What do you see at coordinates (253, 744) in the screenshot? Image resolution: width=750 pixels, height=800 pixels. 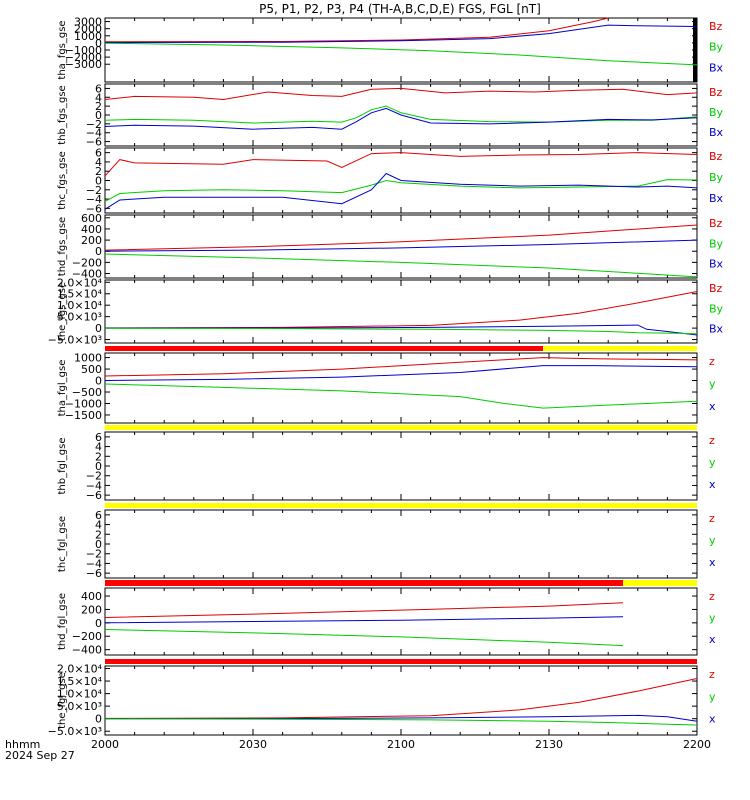 I see `x-tick-label: 2030` at bounding box center [253, 744].